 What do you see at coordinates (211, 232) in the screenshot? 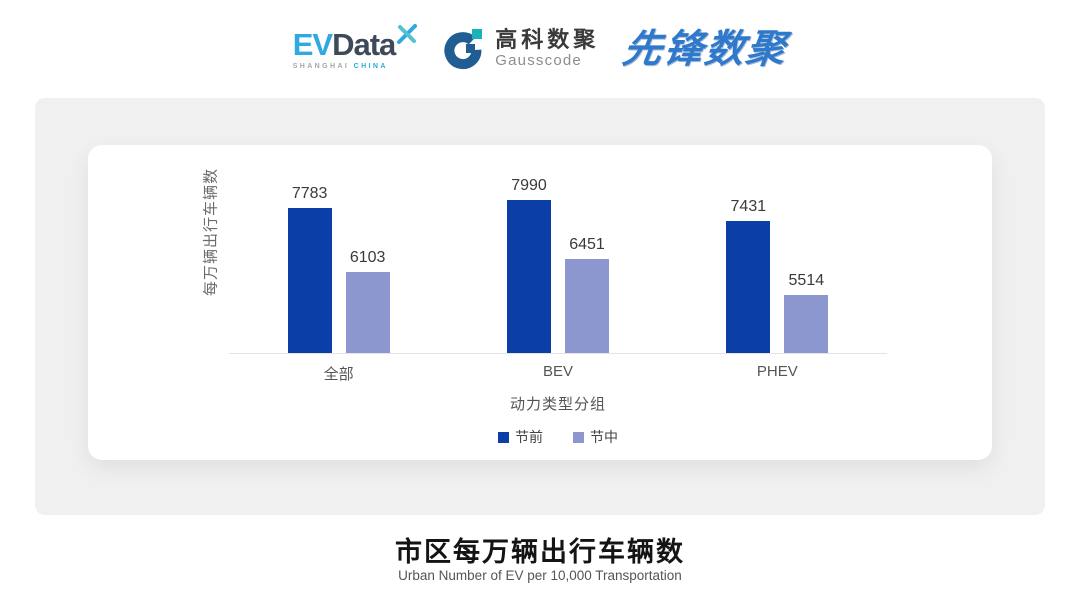
I see `y-axis-label: 每万辆出行车辆数` at bounding box center [211, 232].